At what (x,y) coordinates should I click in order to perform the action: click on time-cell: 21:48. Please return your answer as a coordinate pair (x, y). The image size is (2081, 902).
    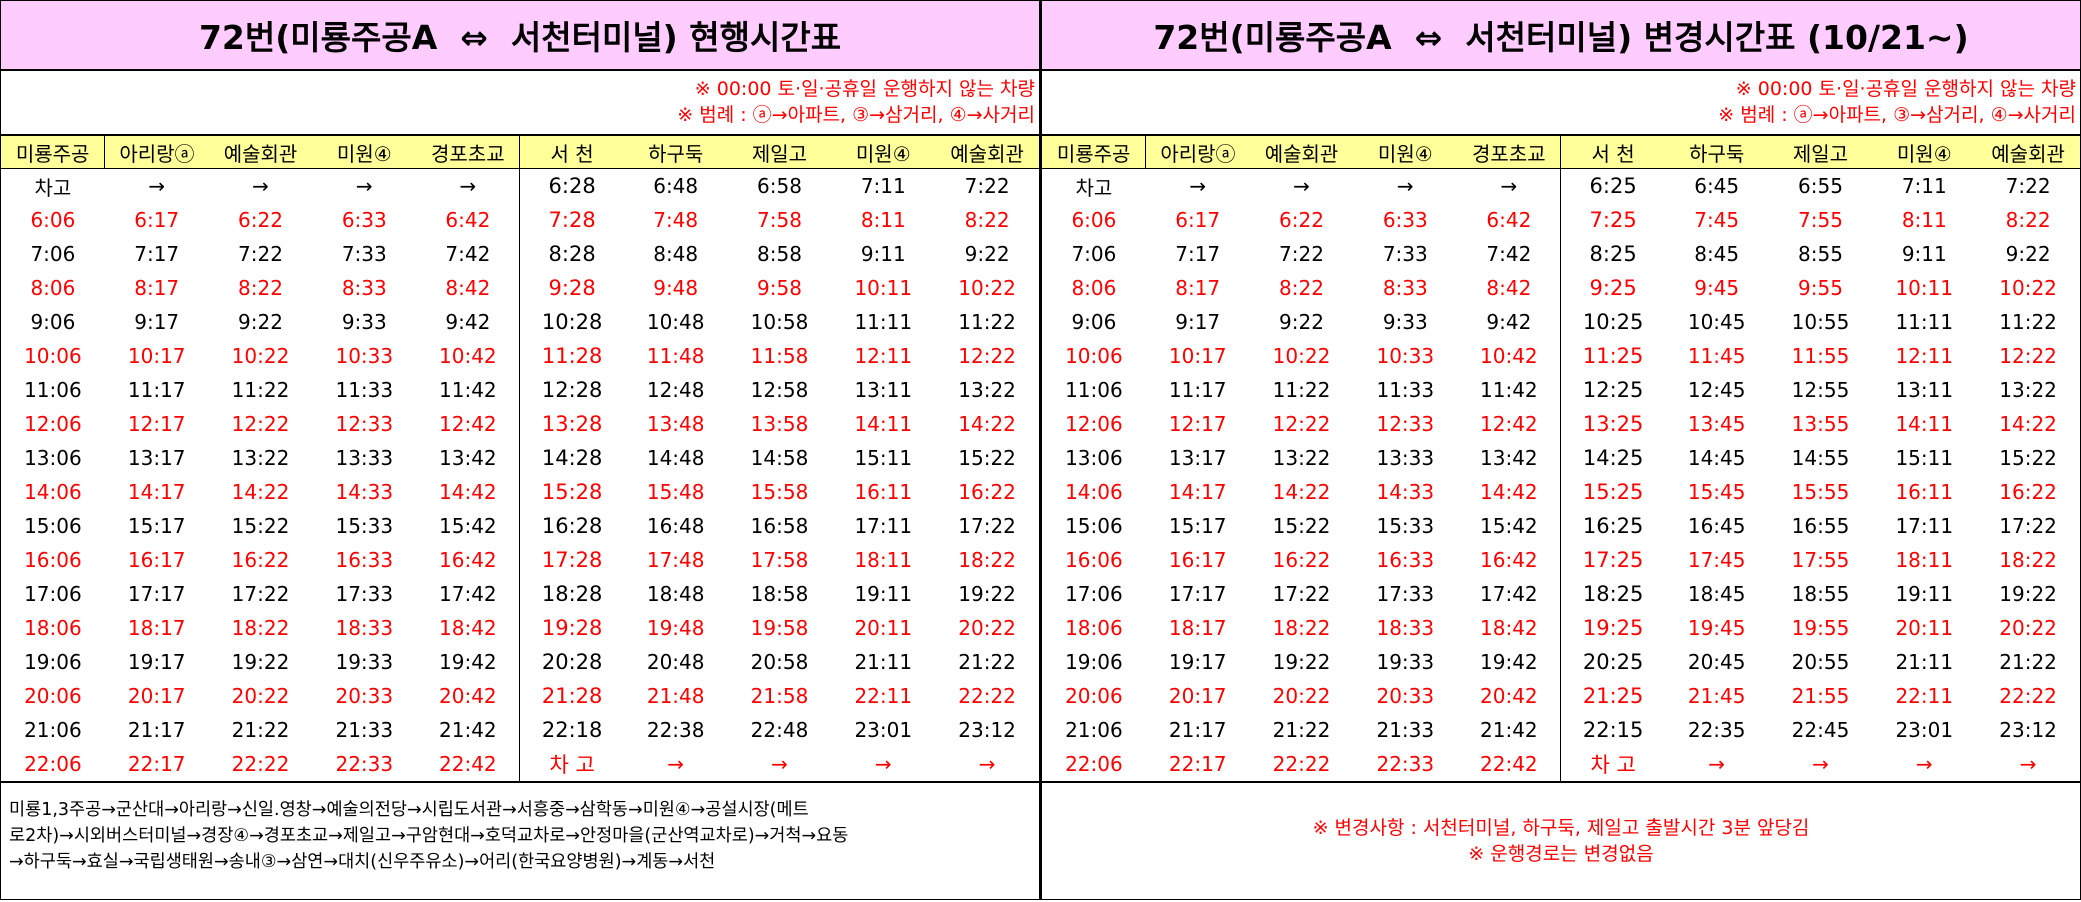
    Looking at the image, I should click on (675, 696).